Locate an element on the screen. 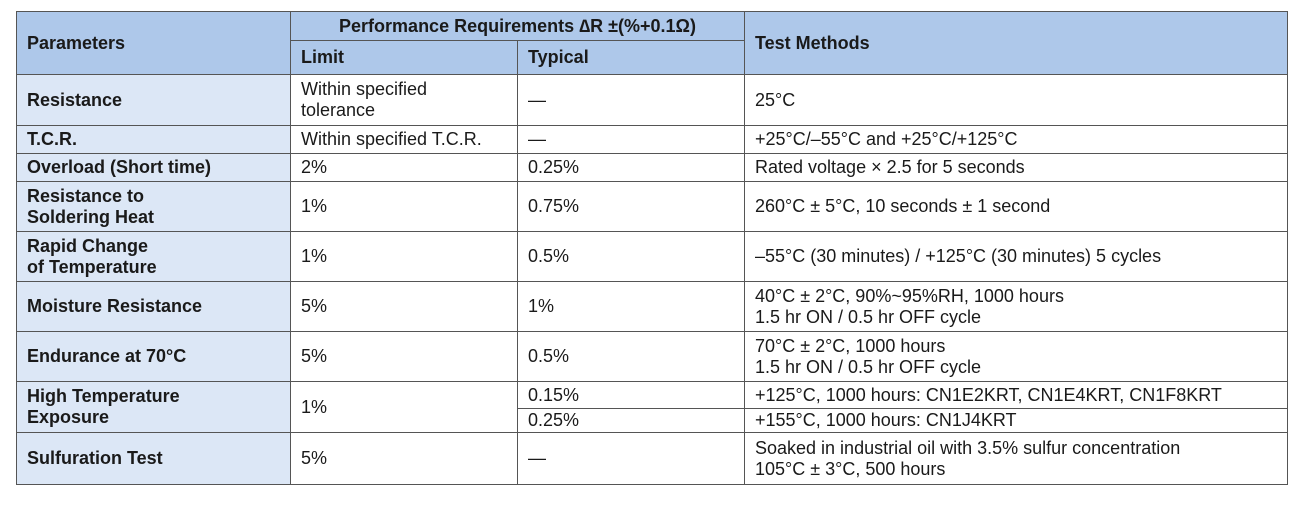 The image size is (1316, 506). header-performance-requirements: Performance Requirements ∆R ±(%+0.1Ω) is located at coordinates (517, 26).